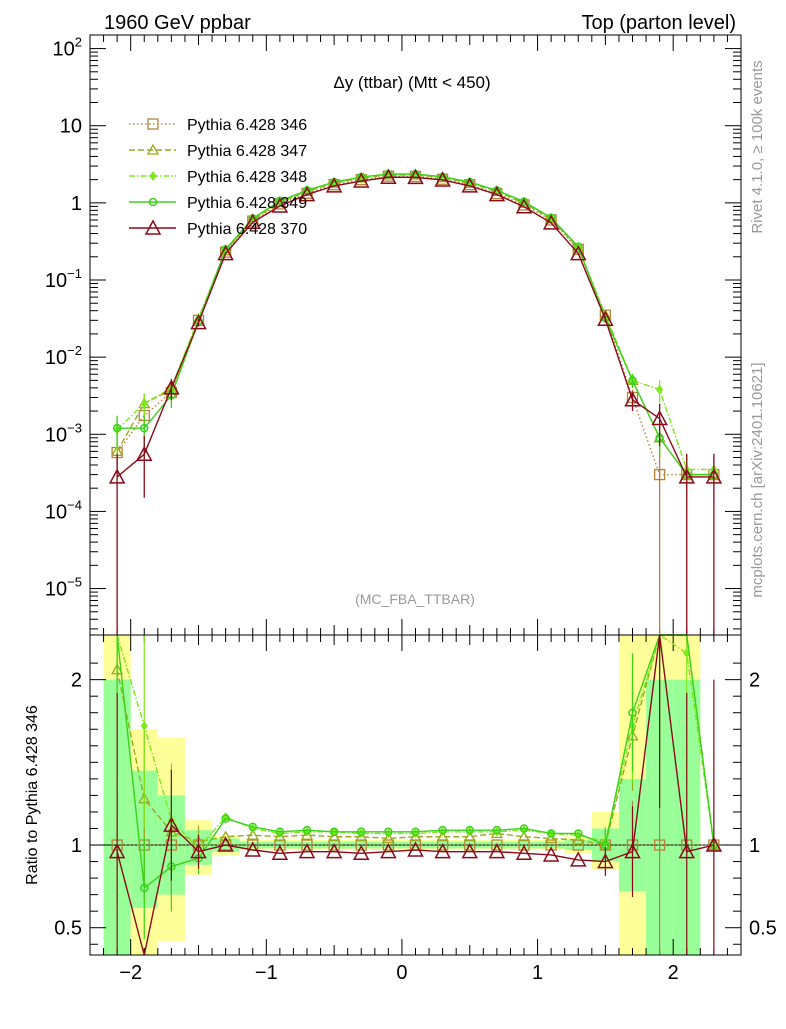  Describe the element at coordinates (673, 973) in the screenshot. I see `x-tick-label: 2` at that location.